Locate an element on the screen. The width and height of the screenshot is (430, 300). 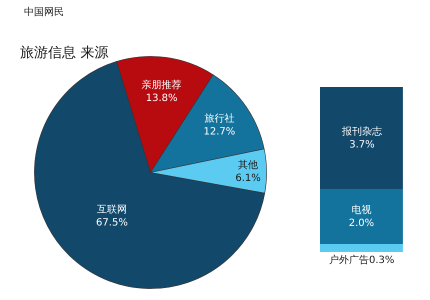
series-label: 电视 is located at coordinates (361, 210).